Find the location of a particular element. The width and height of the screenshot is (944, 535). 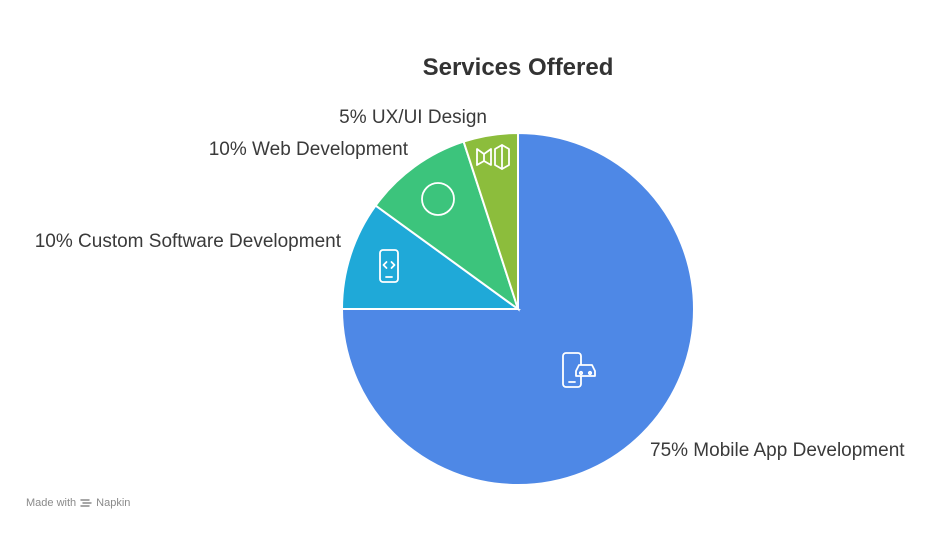

napkin-logo-icon is located at coordinates (86, 503).